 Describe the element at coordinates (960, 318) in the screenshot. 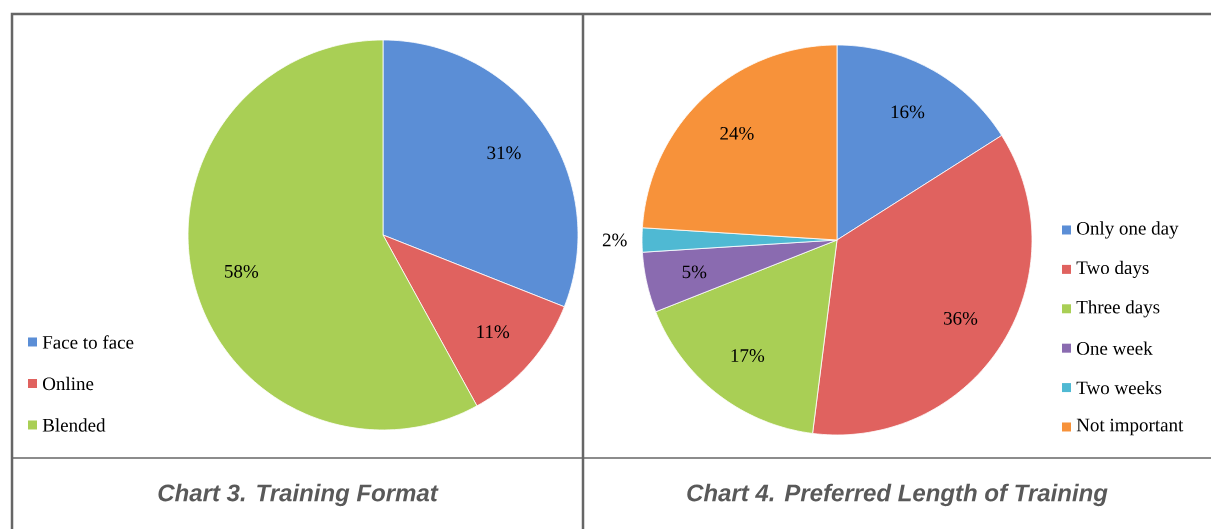

I see `data-label: 36%` at that location.